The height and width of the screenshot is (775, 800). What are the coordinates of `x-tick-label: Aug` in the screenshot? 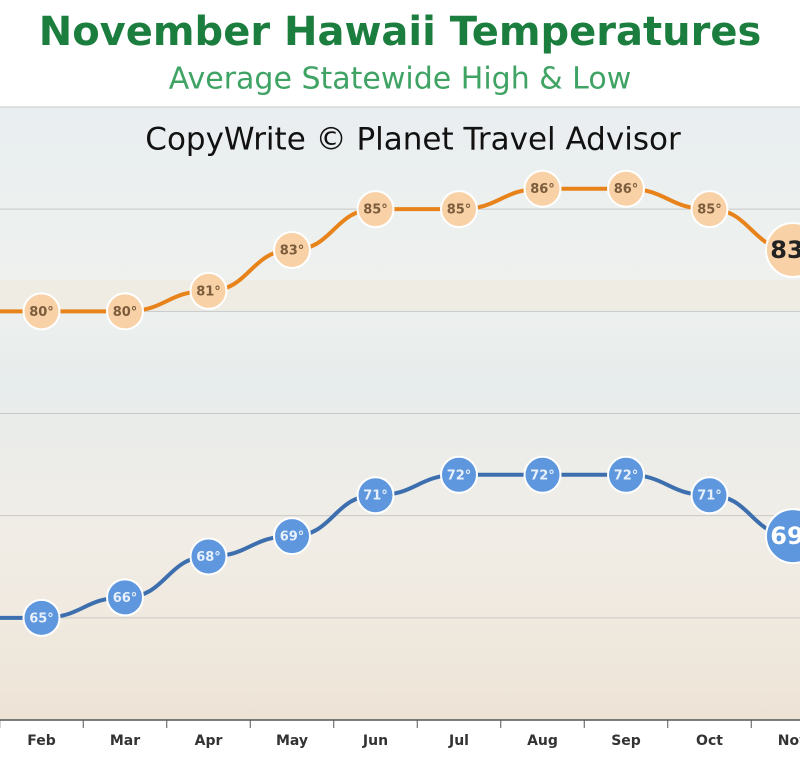 It's located at (542, 741).